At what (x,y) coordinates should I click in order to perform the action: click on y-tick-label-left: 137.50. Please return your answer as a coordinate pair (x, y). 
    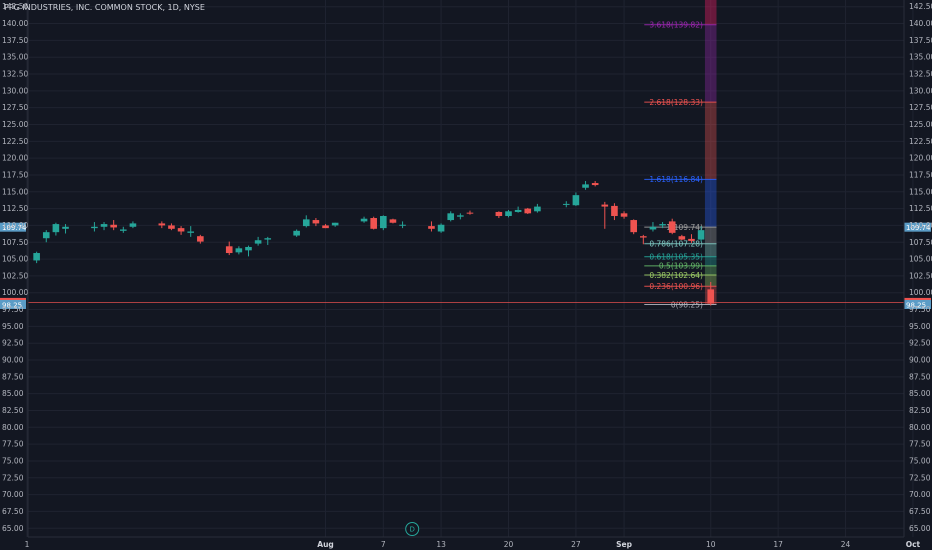
    Looking at the image, I should click on (15, 40).